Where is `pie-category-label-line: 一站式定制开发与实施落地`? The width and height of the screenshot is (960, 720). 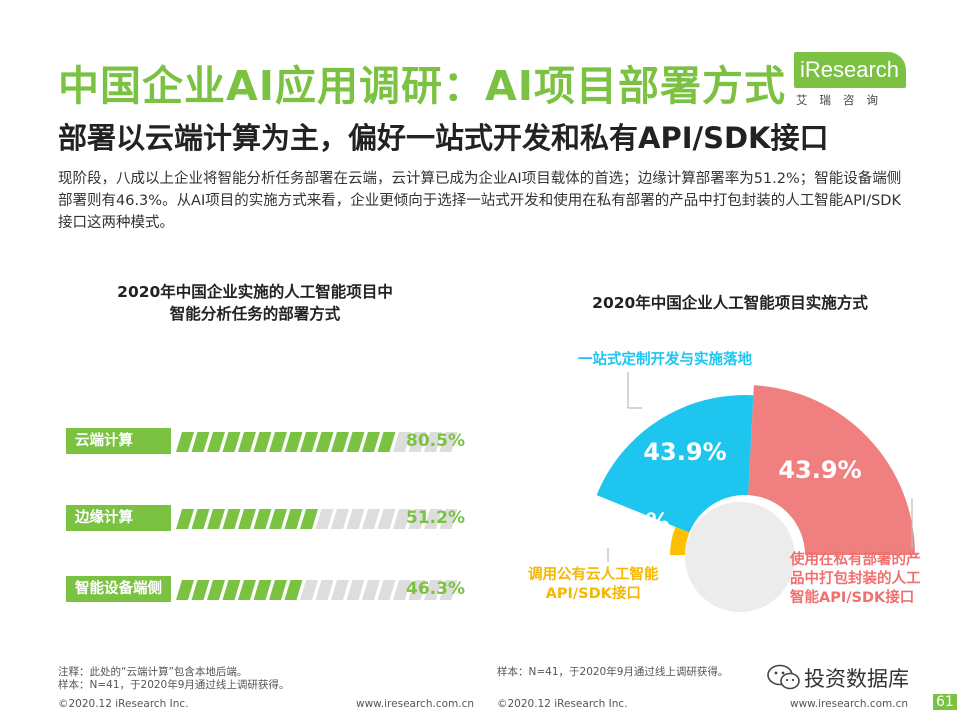
pie-category-label-line: 一站式定制开发与实施落地 is located at coordinates (665, 360).